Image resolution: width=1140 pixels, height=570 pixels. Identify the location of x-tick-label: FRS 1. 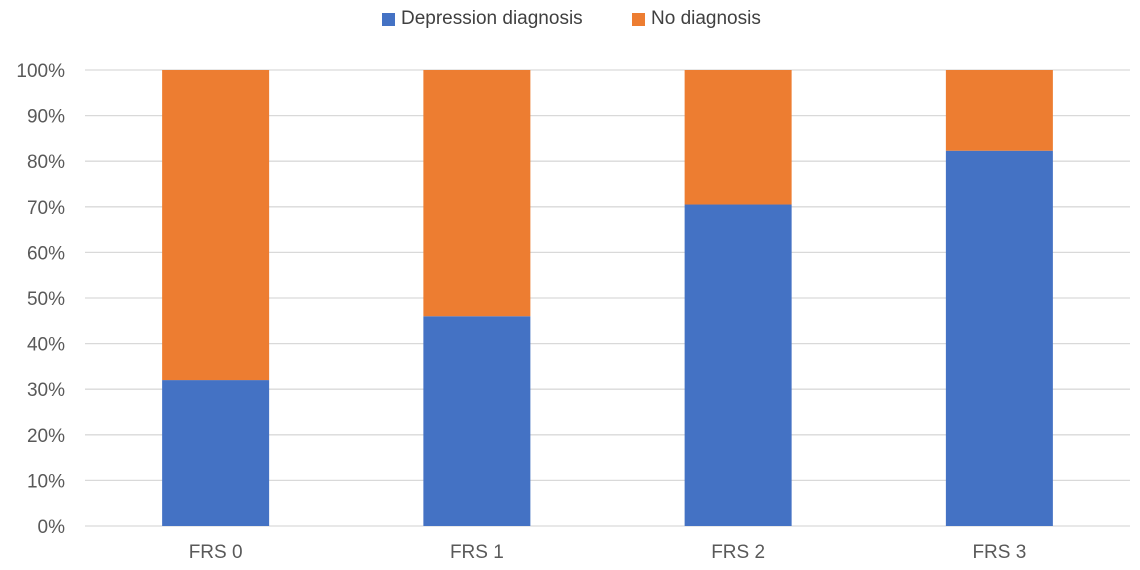
(477, 552).